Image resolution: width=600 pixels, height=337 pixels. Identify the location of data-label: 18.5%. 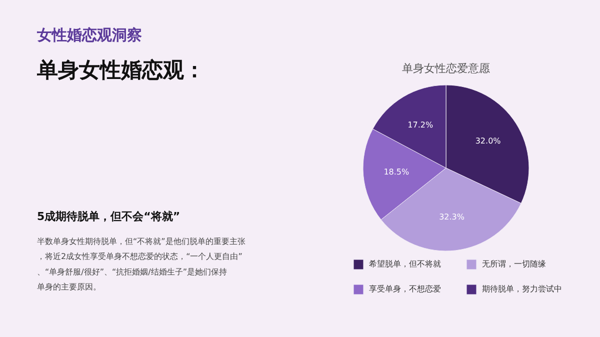
(397, 172).